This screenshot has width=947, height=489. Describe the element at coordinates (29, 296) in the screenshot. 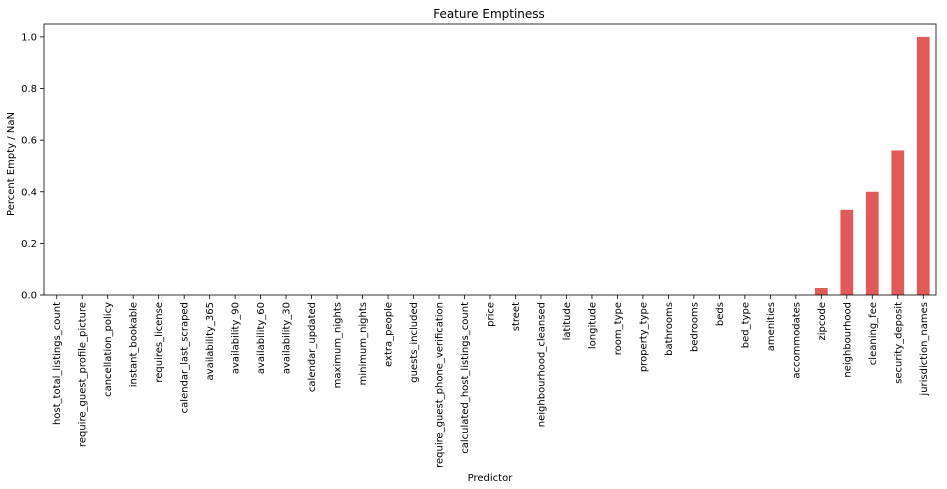

I see `y-tick-label: 0.0` at that location.